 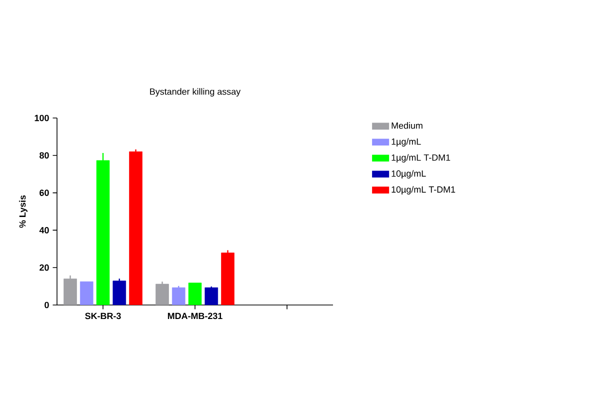 What do you see at coordinates (424, 190) in the screenshot?
I see `legend-label: 10µg/mL T-DM1` at bounding box center [424, 190].